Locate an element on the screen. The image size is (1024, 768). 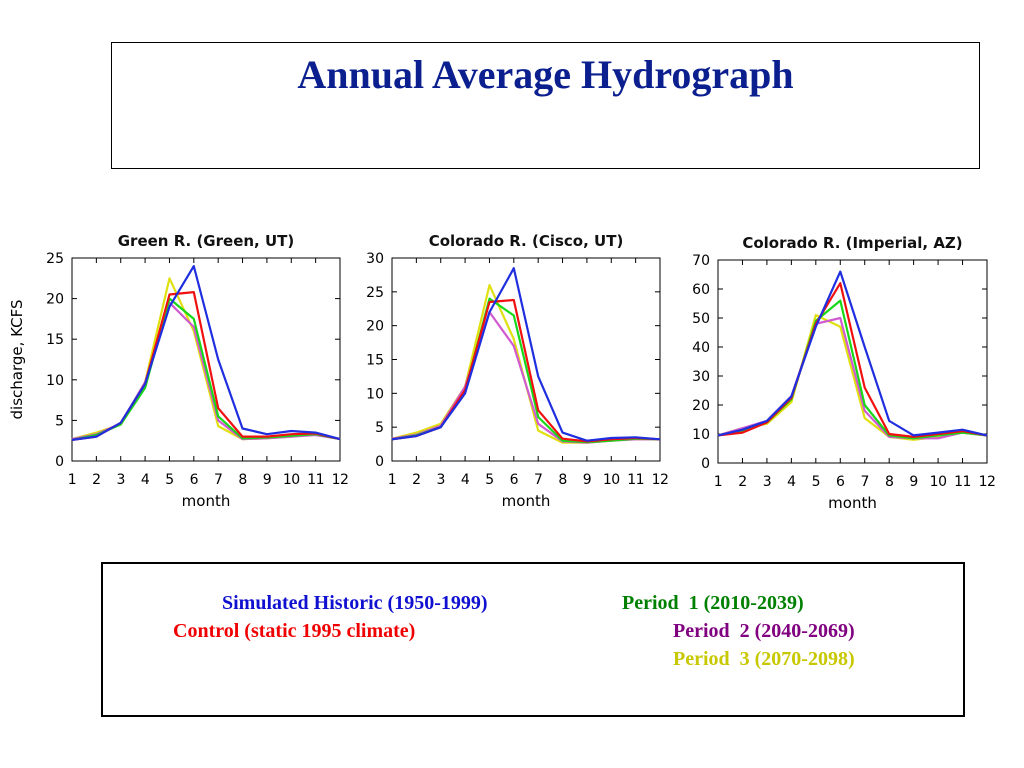
chart-1-xtick-label: 10 is located at coordinates (291, 480).